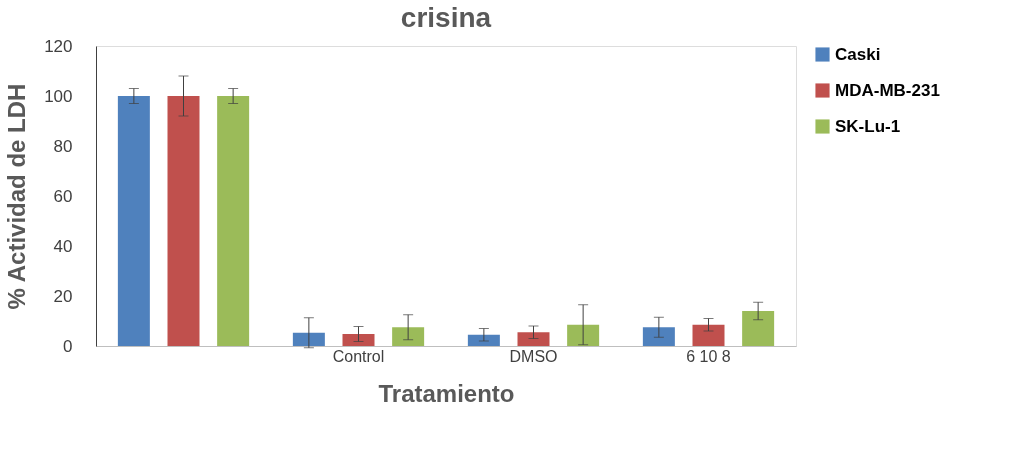  I want to click on y-tick-label: 120, so click(58, 46).